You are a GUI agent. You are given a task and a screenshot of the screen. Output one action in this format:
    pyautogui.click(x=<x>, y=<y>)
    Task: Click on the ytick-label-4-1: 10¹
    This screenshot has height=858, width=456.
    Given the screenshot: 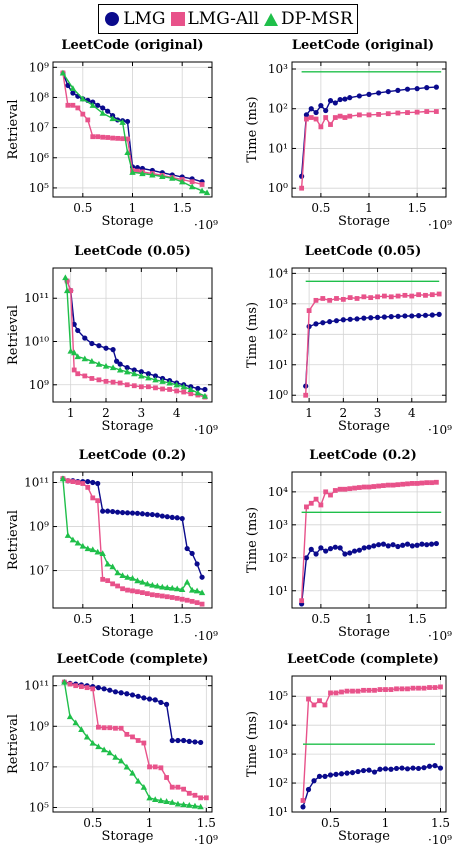 What is the action you would take?
    pyautogui.click(x=278, y=365)
    